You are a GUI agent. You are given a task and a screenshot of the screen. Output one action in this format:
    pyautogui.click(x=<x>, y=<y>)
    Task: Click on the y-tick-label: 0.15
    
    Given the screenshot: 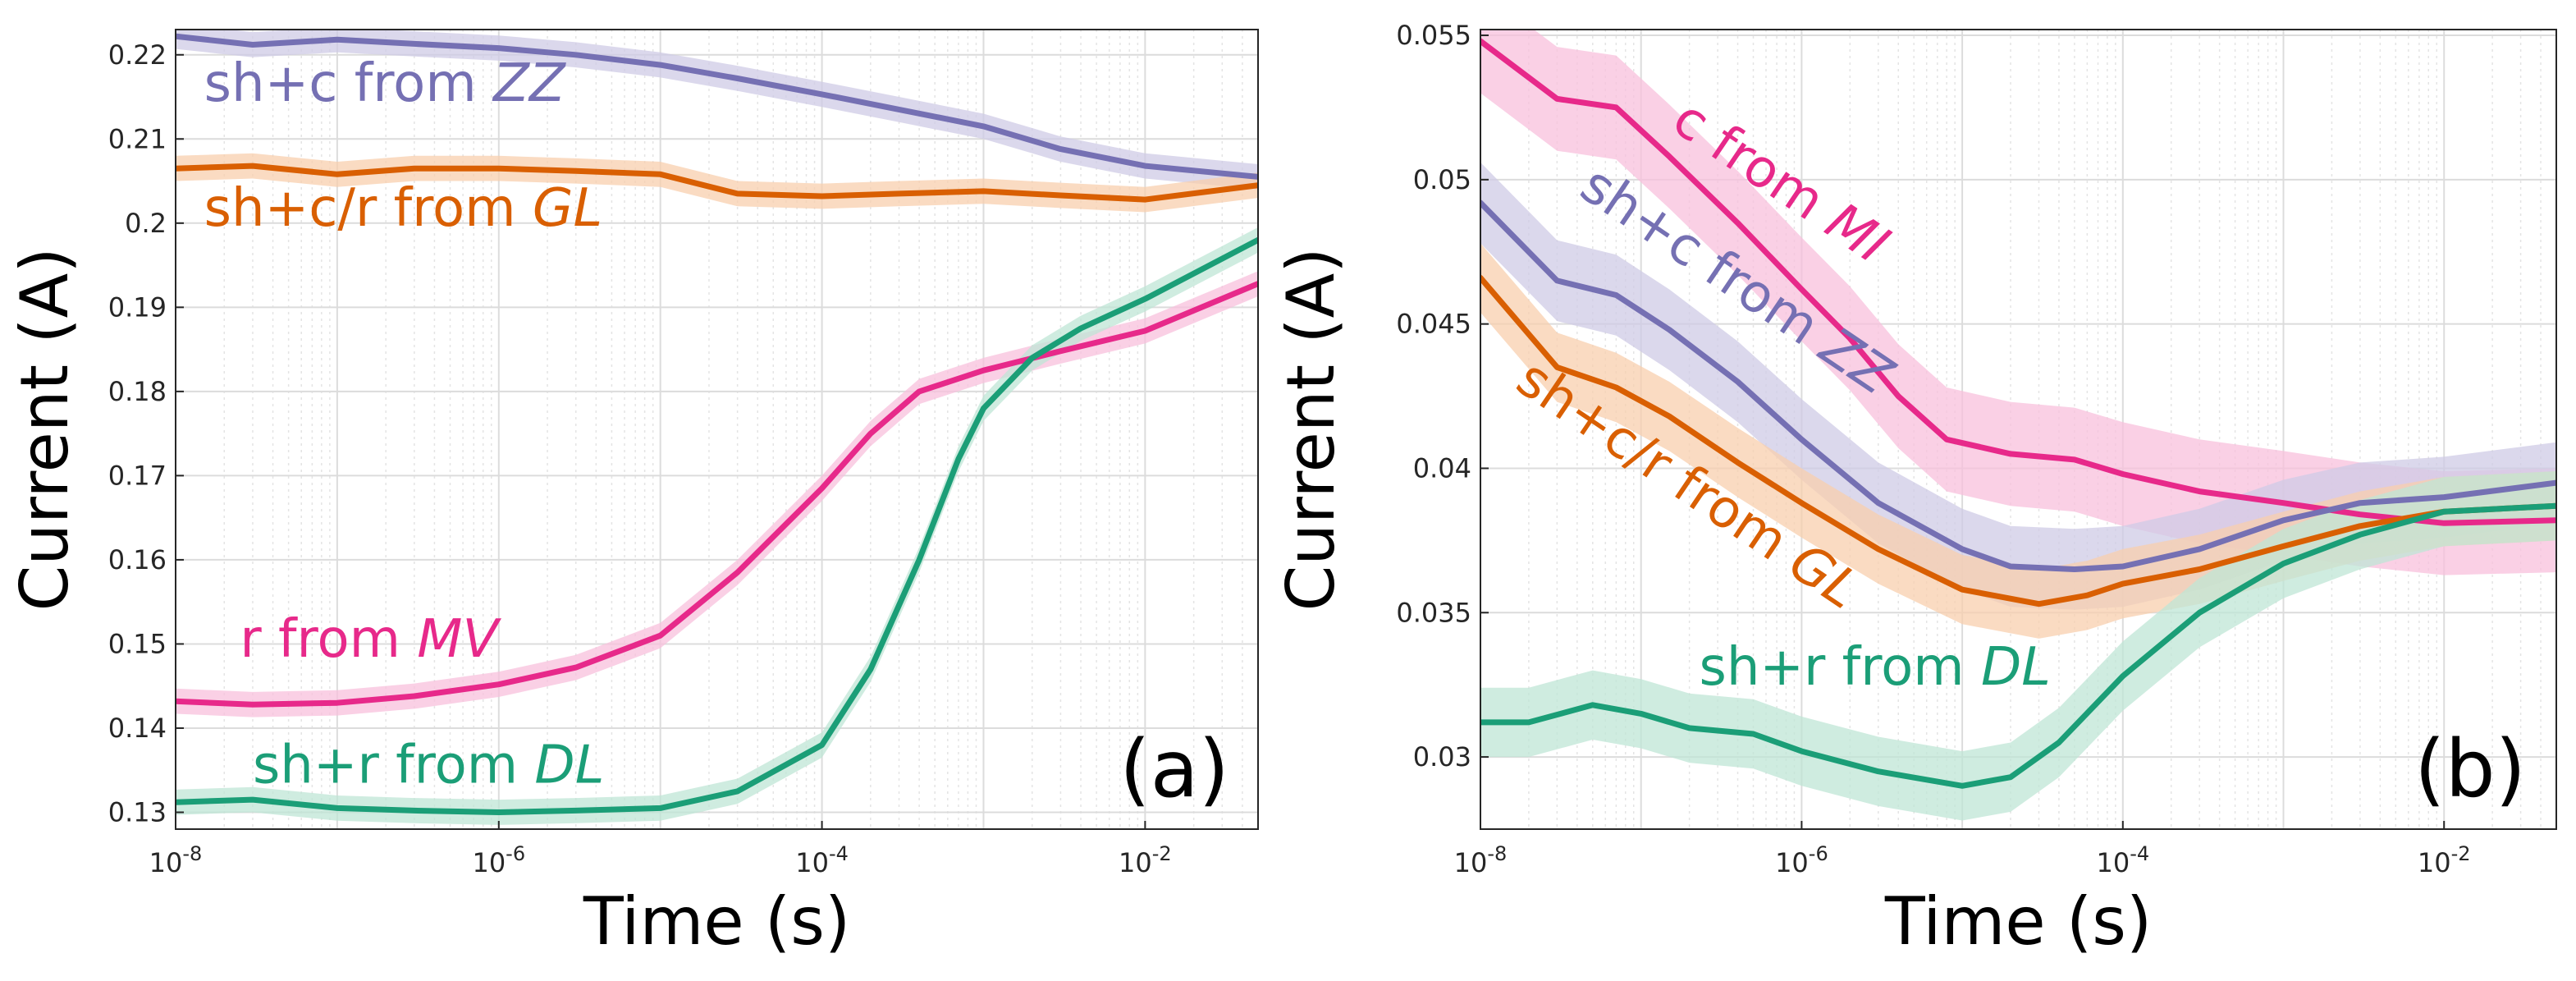 What is the action you would take?
    pyautogui.click(x=137, y=643)
    